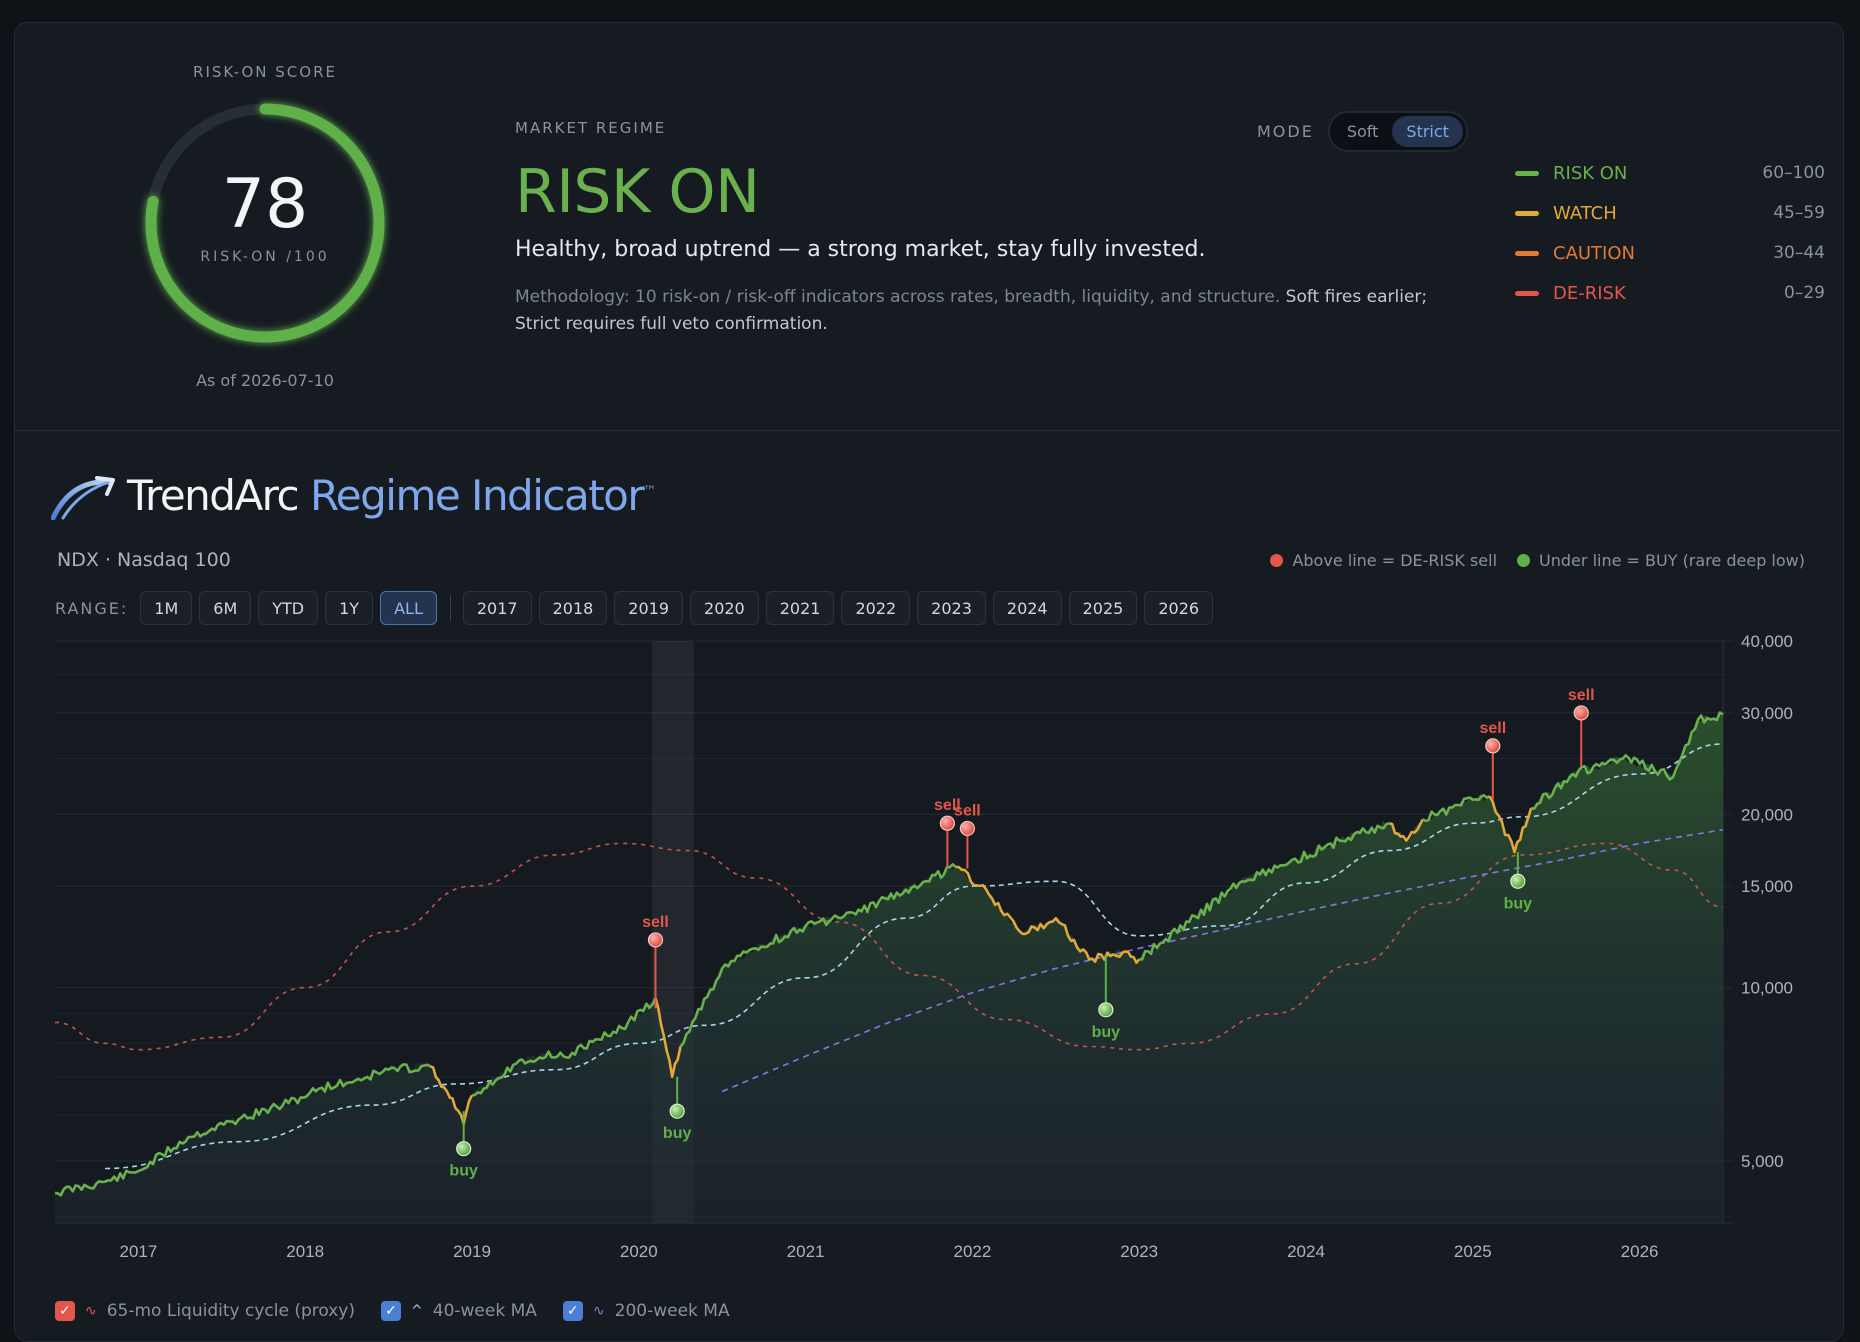  What do you see at coordinates (265, 72) in the screenshot?
I see `gauge-label: RISK-ON SCORE` at bounding box center [265, 72].